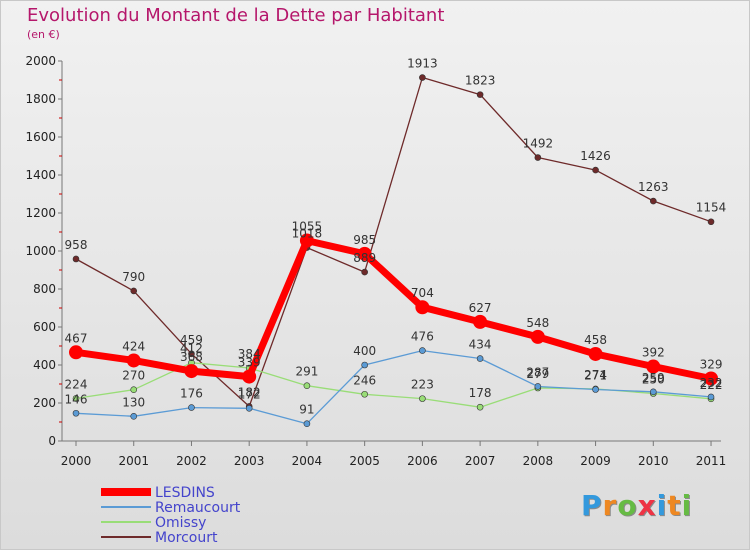 The image size is (750, 550). I want to click on data-label: 400, so click(364, 351).